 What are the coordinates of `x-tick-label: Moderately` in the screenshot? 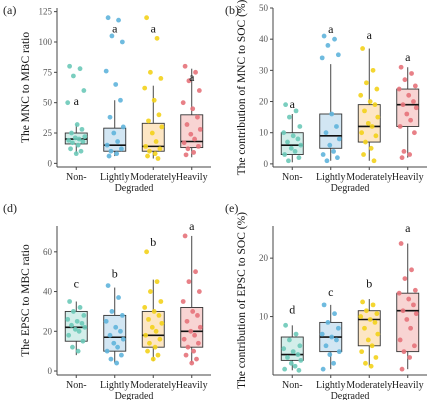 It's located at (153, 177).